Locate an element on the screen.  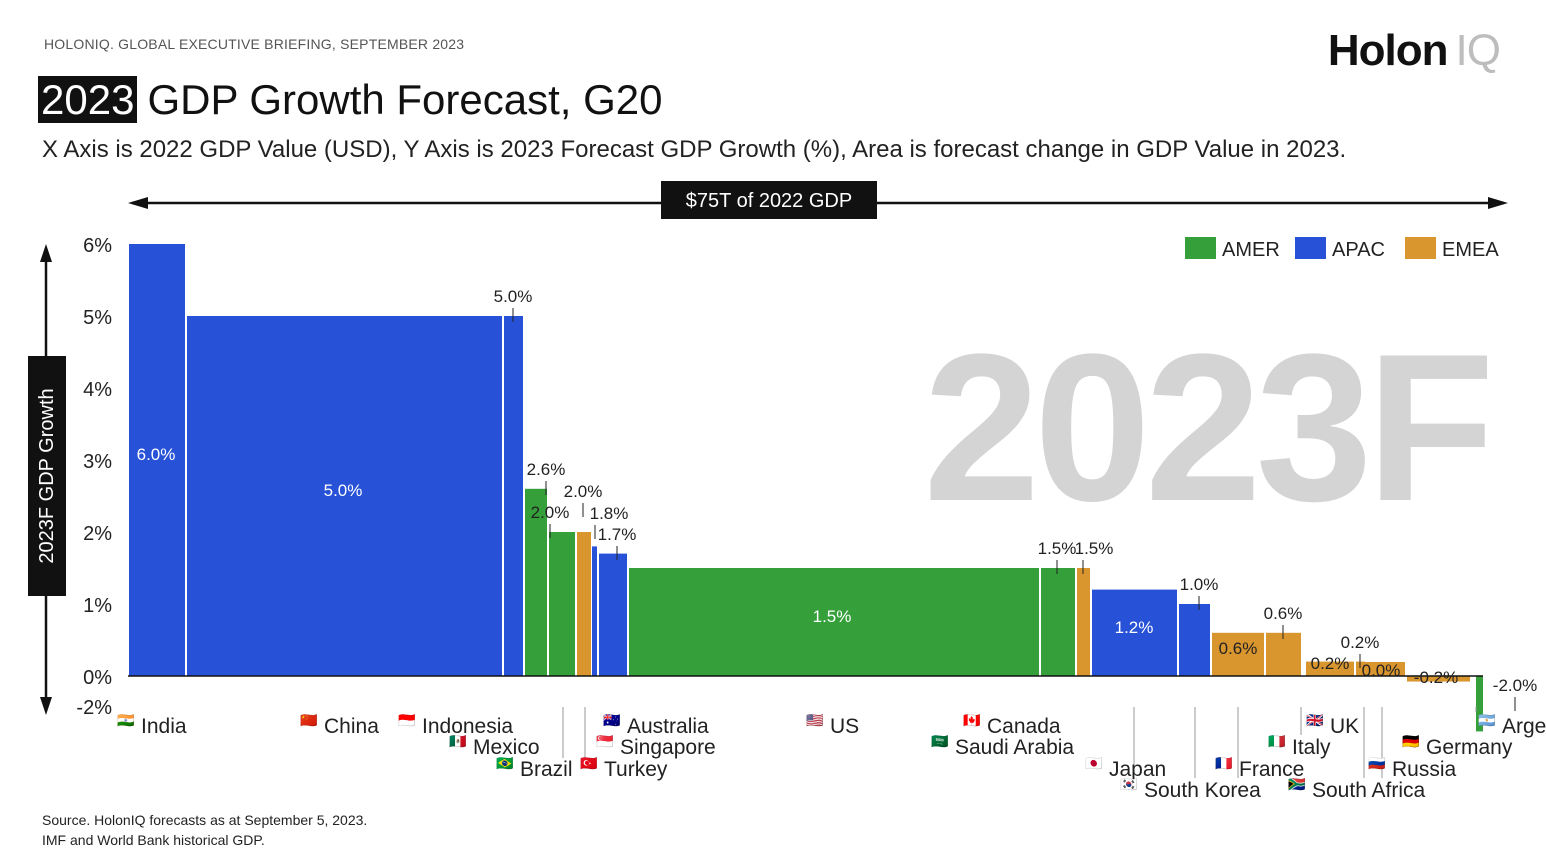
bar-south-korea is located at coordinates (1194, 640).